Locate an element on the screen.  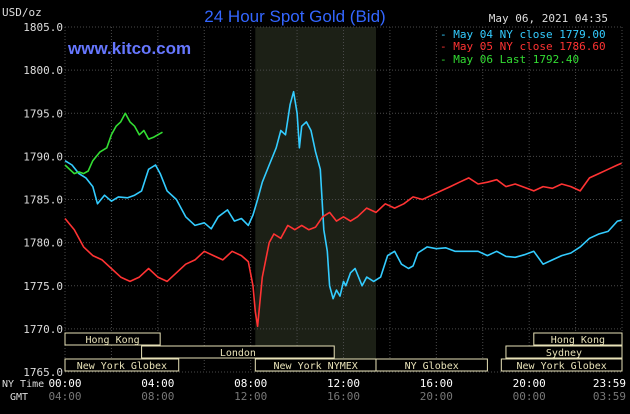
x-tick-ny: 00:00 is located at coordinates (64, 383).